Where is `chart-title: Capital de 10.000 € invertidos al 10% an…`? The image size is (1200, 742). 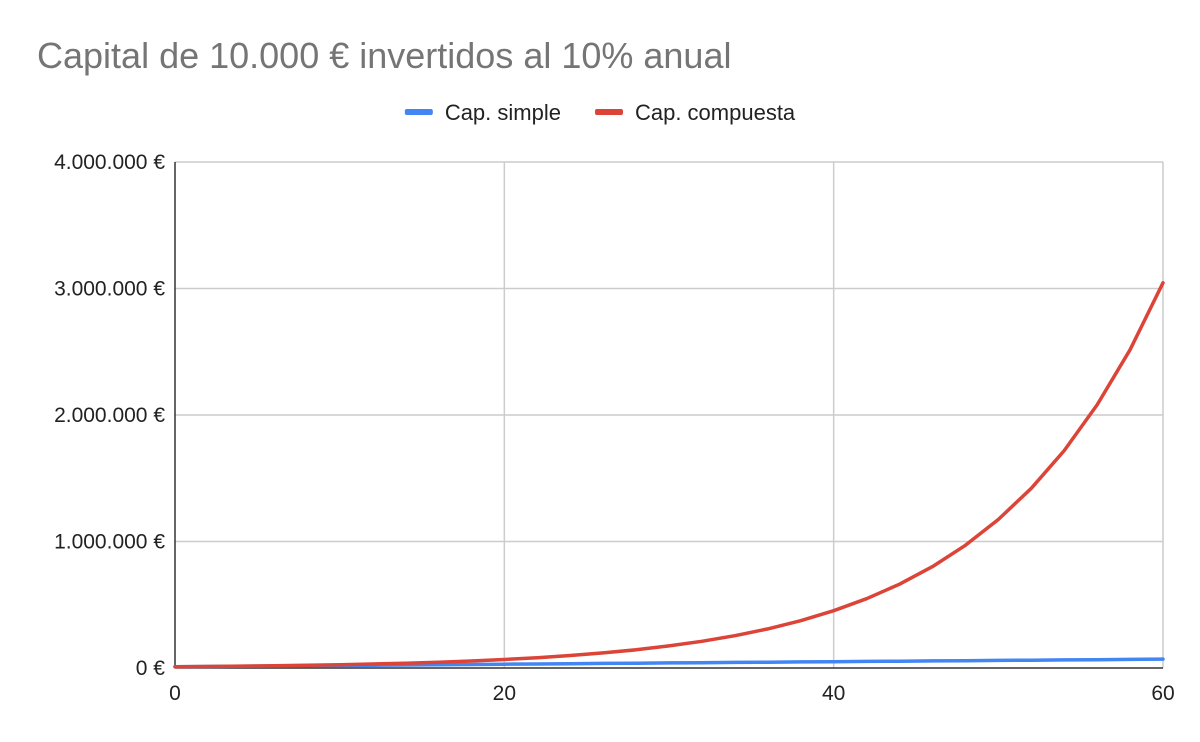 chart-title: Capital de 10.000 € invertidos al 10% an… is located at coordinates (384, 55).